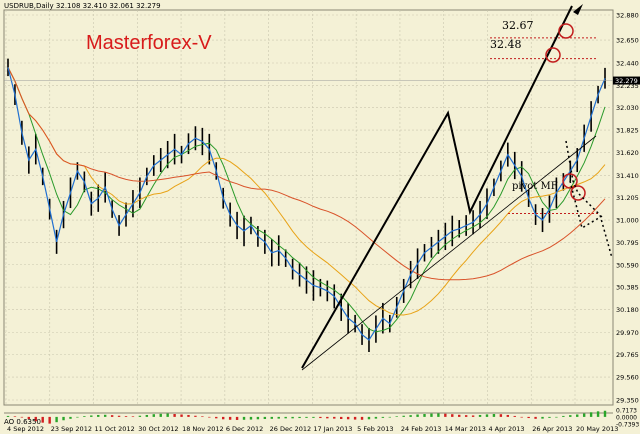 Image resolution: width=640 pixels, height=434 pixels. What do you see at coordinates (627, 153) in the screenshot?
I see `y-tick-label: 31.620` at bounding box center [627, 153].